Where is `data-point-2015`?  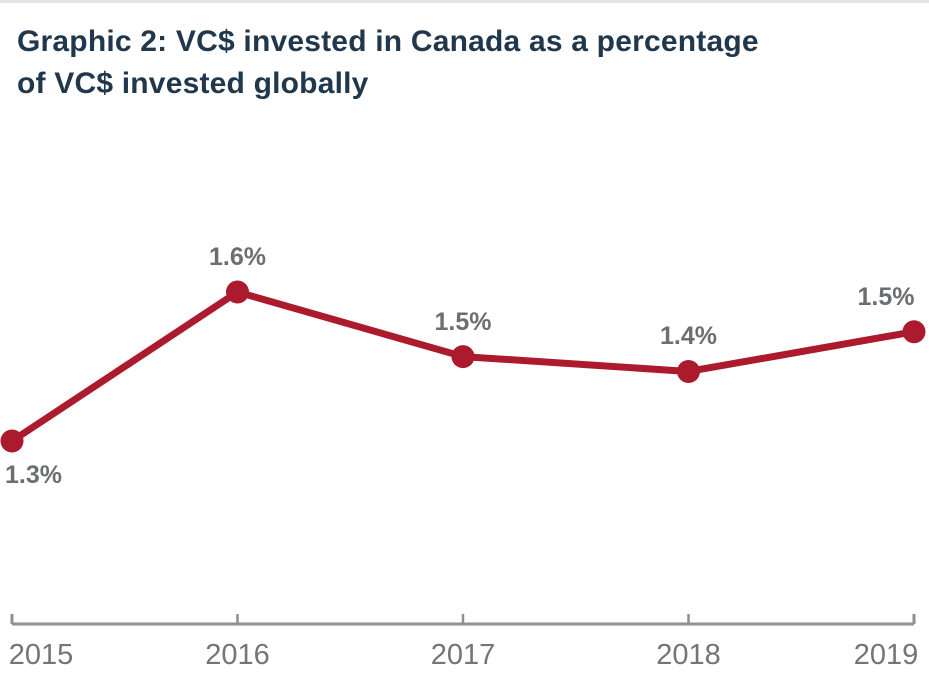
data-point-2015 is located at coordinates (12, 441).